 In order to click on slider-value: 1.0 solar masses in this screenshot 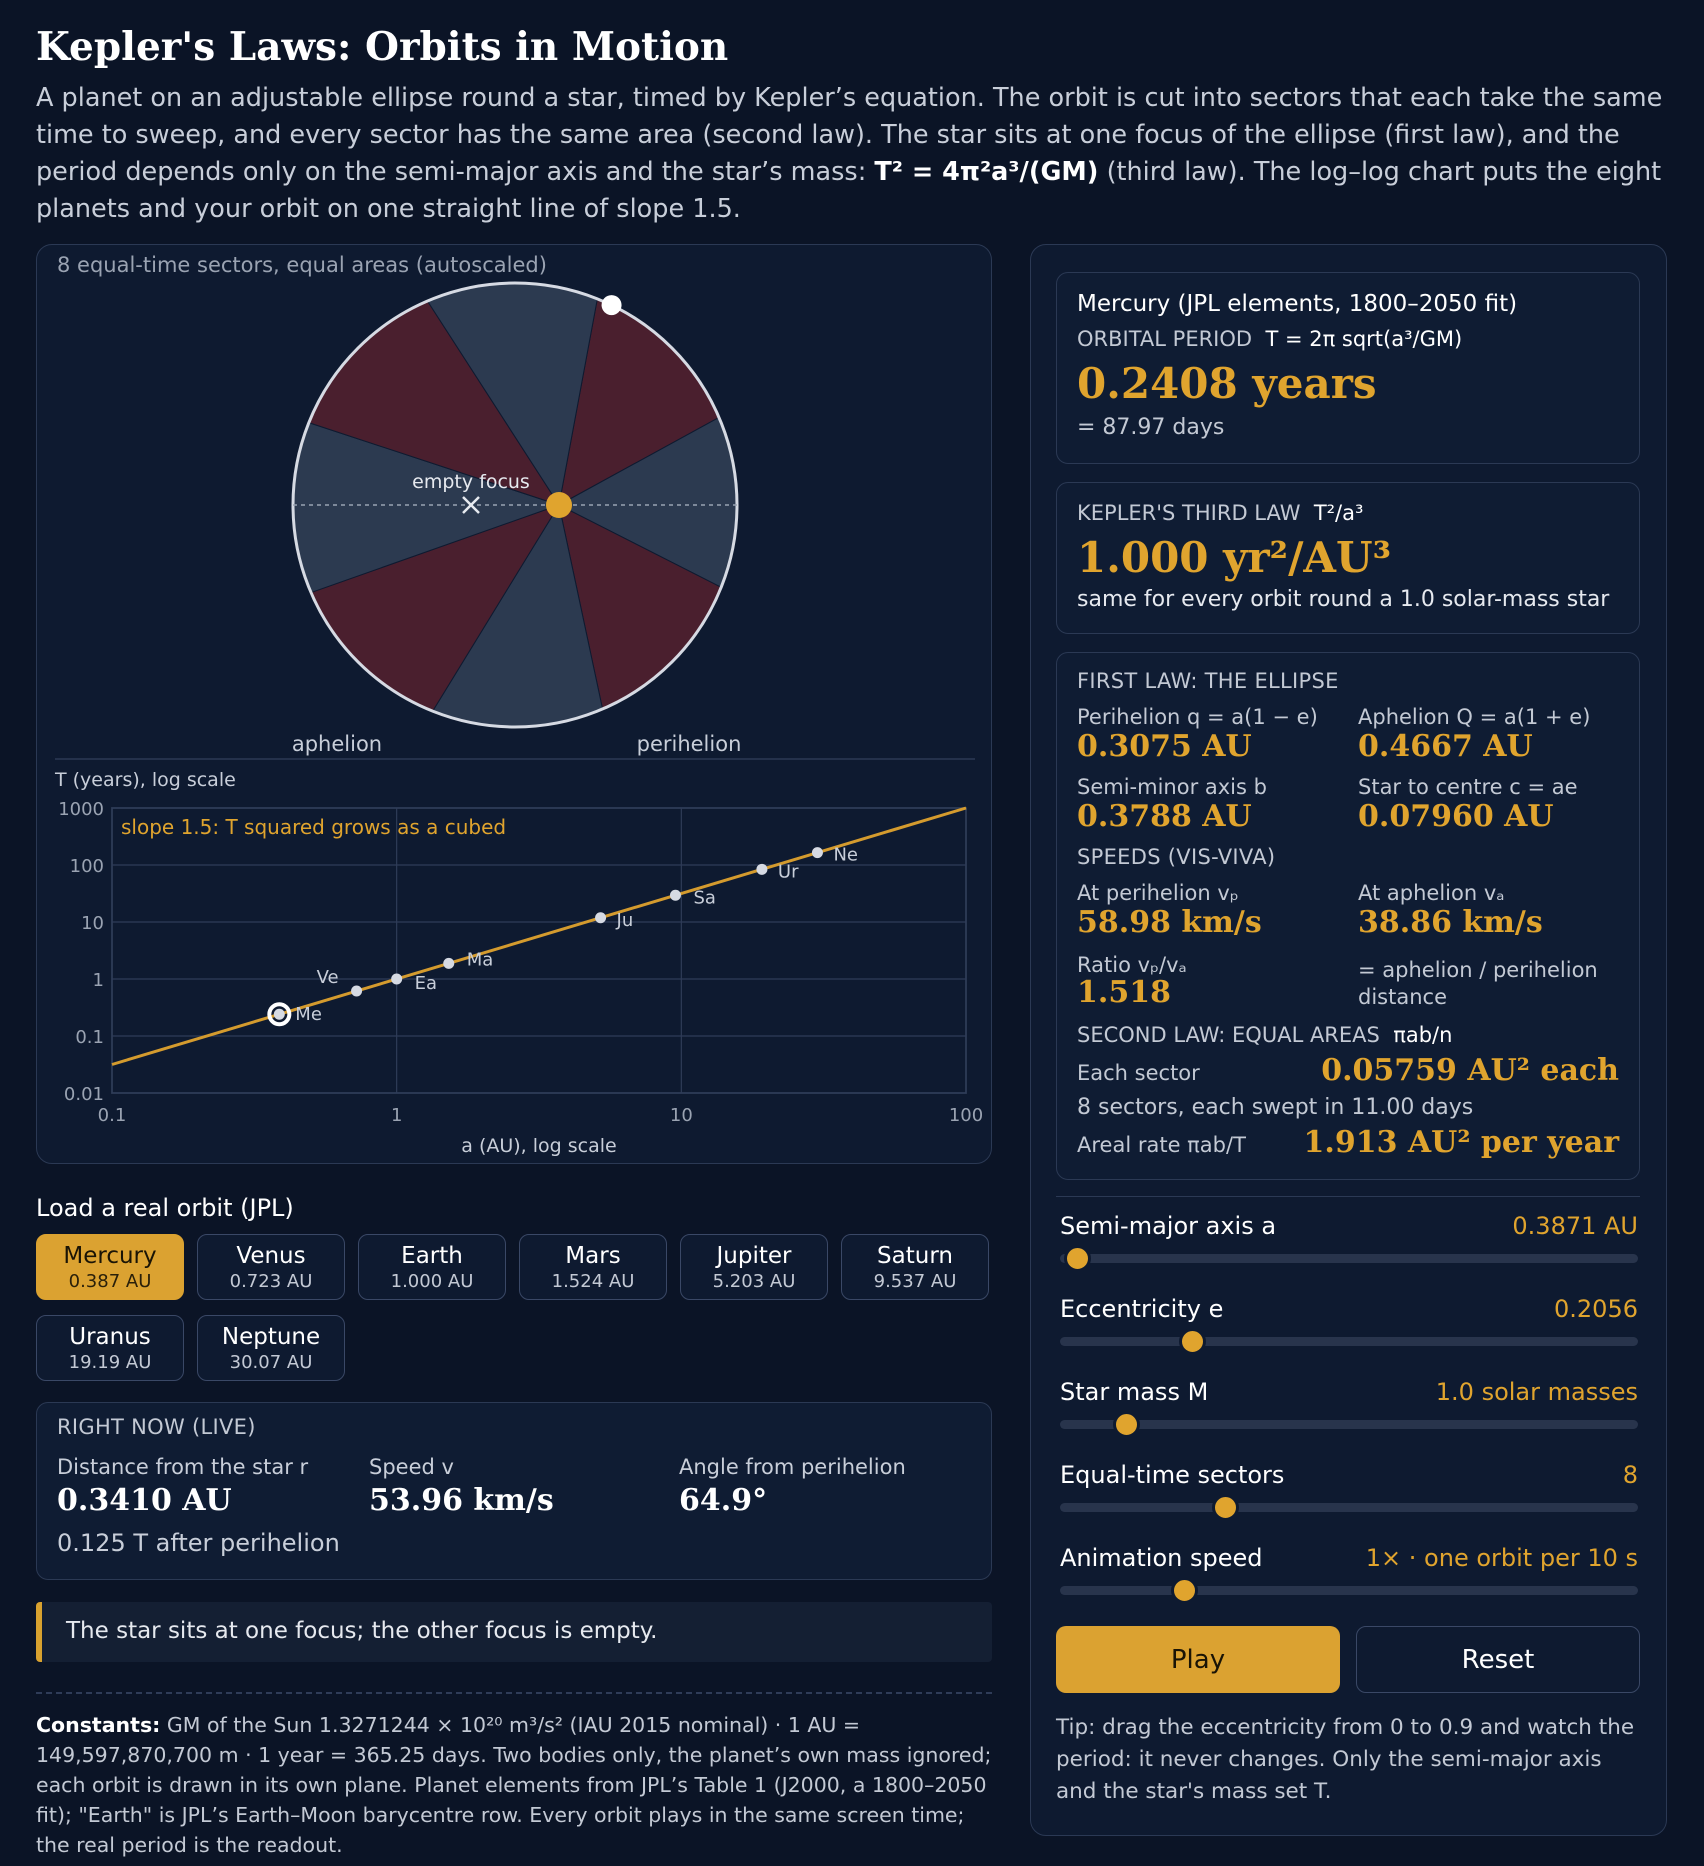, I will do `click(1536, 1392)`.